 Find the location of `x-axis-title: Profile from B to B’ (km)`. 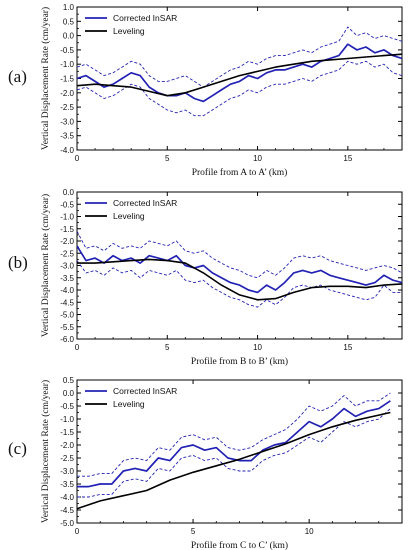

x-axis-title: Profile from B to B’ (km) is located at coordinates (239, 361).